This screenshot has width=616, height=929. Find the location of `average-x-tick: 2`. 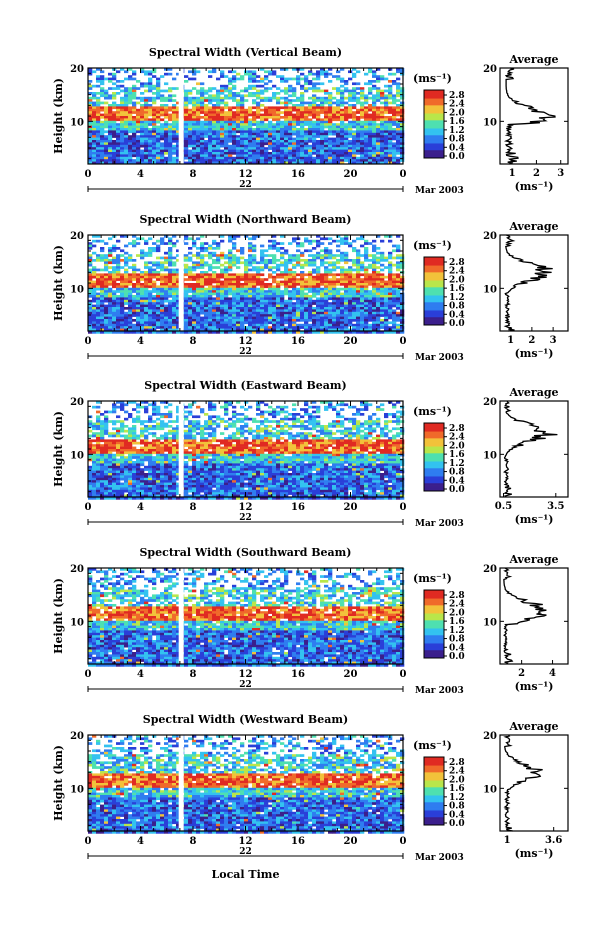

average-x-tick: 2 is located at coordinates (521, 673).